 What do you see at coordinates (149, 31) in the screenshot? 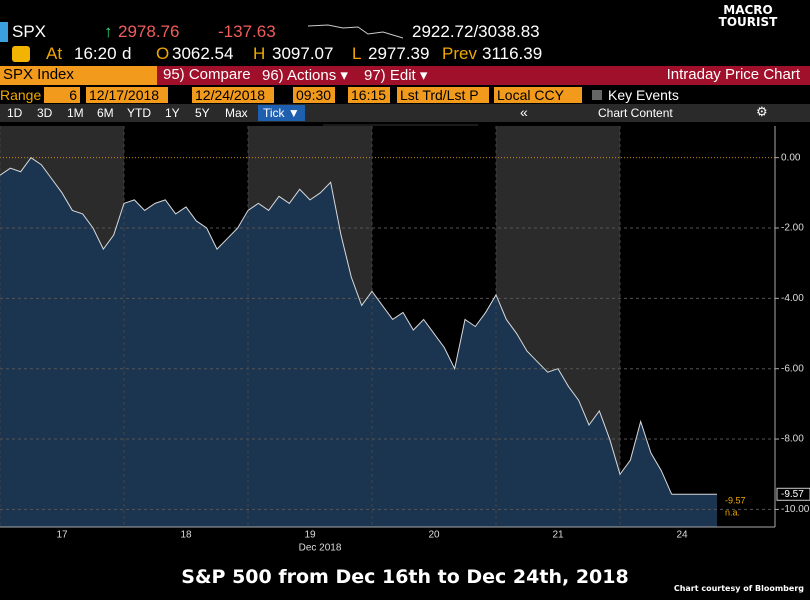
I see `last: 2978.76` at bounding box center [149, 31].